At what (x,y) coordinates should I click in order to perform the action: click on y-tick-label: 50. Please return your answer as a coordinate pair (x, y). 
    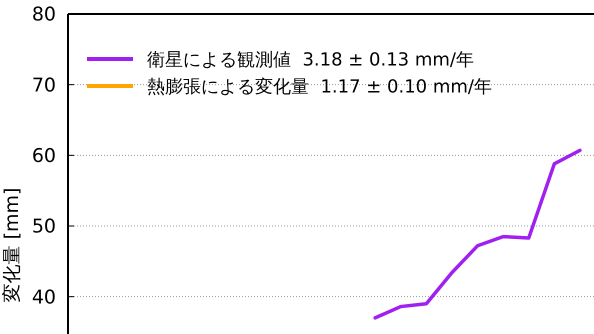
    Looking at the image, I should click on (44, 227).